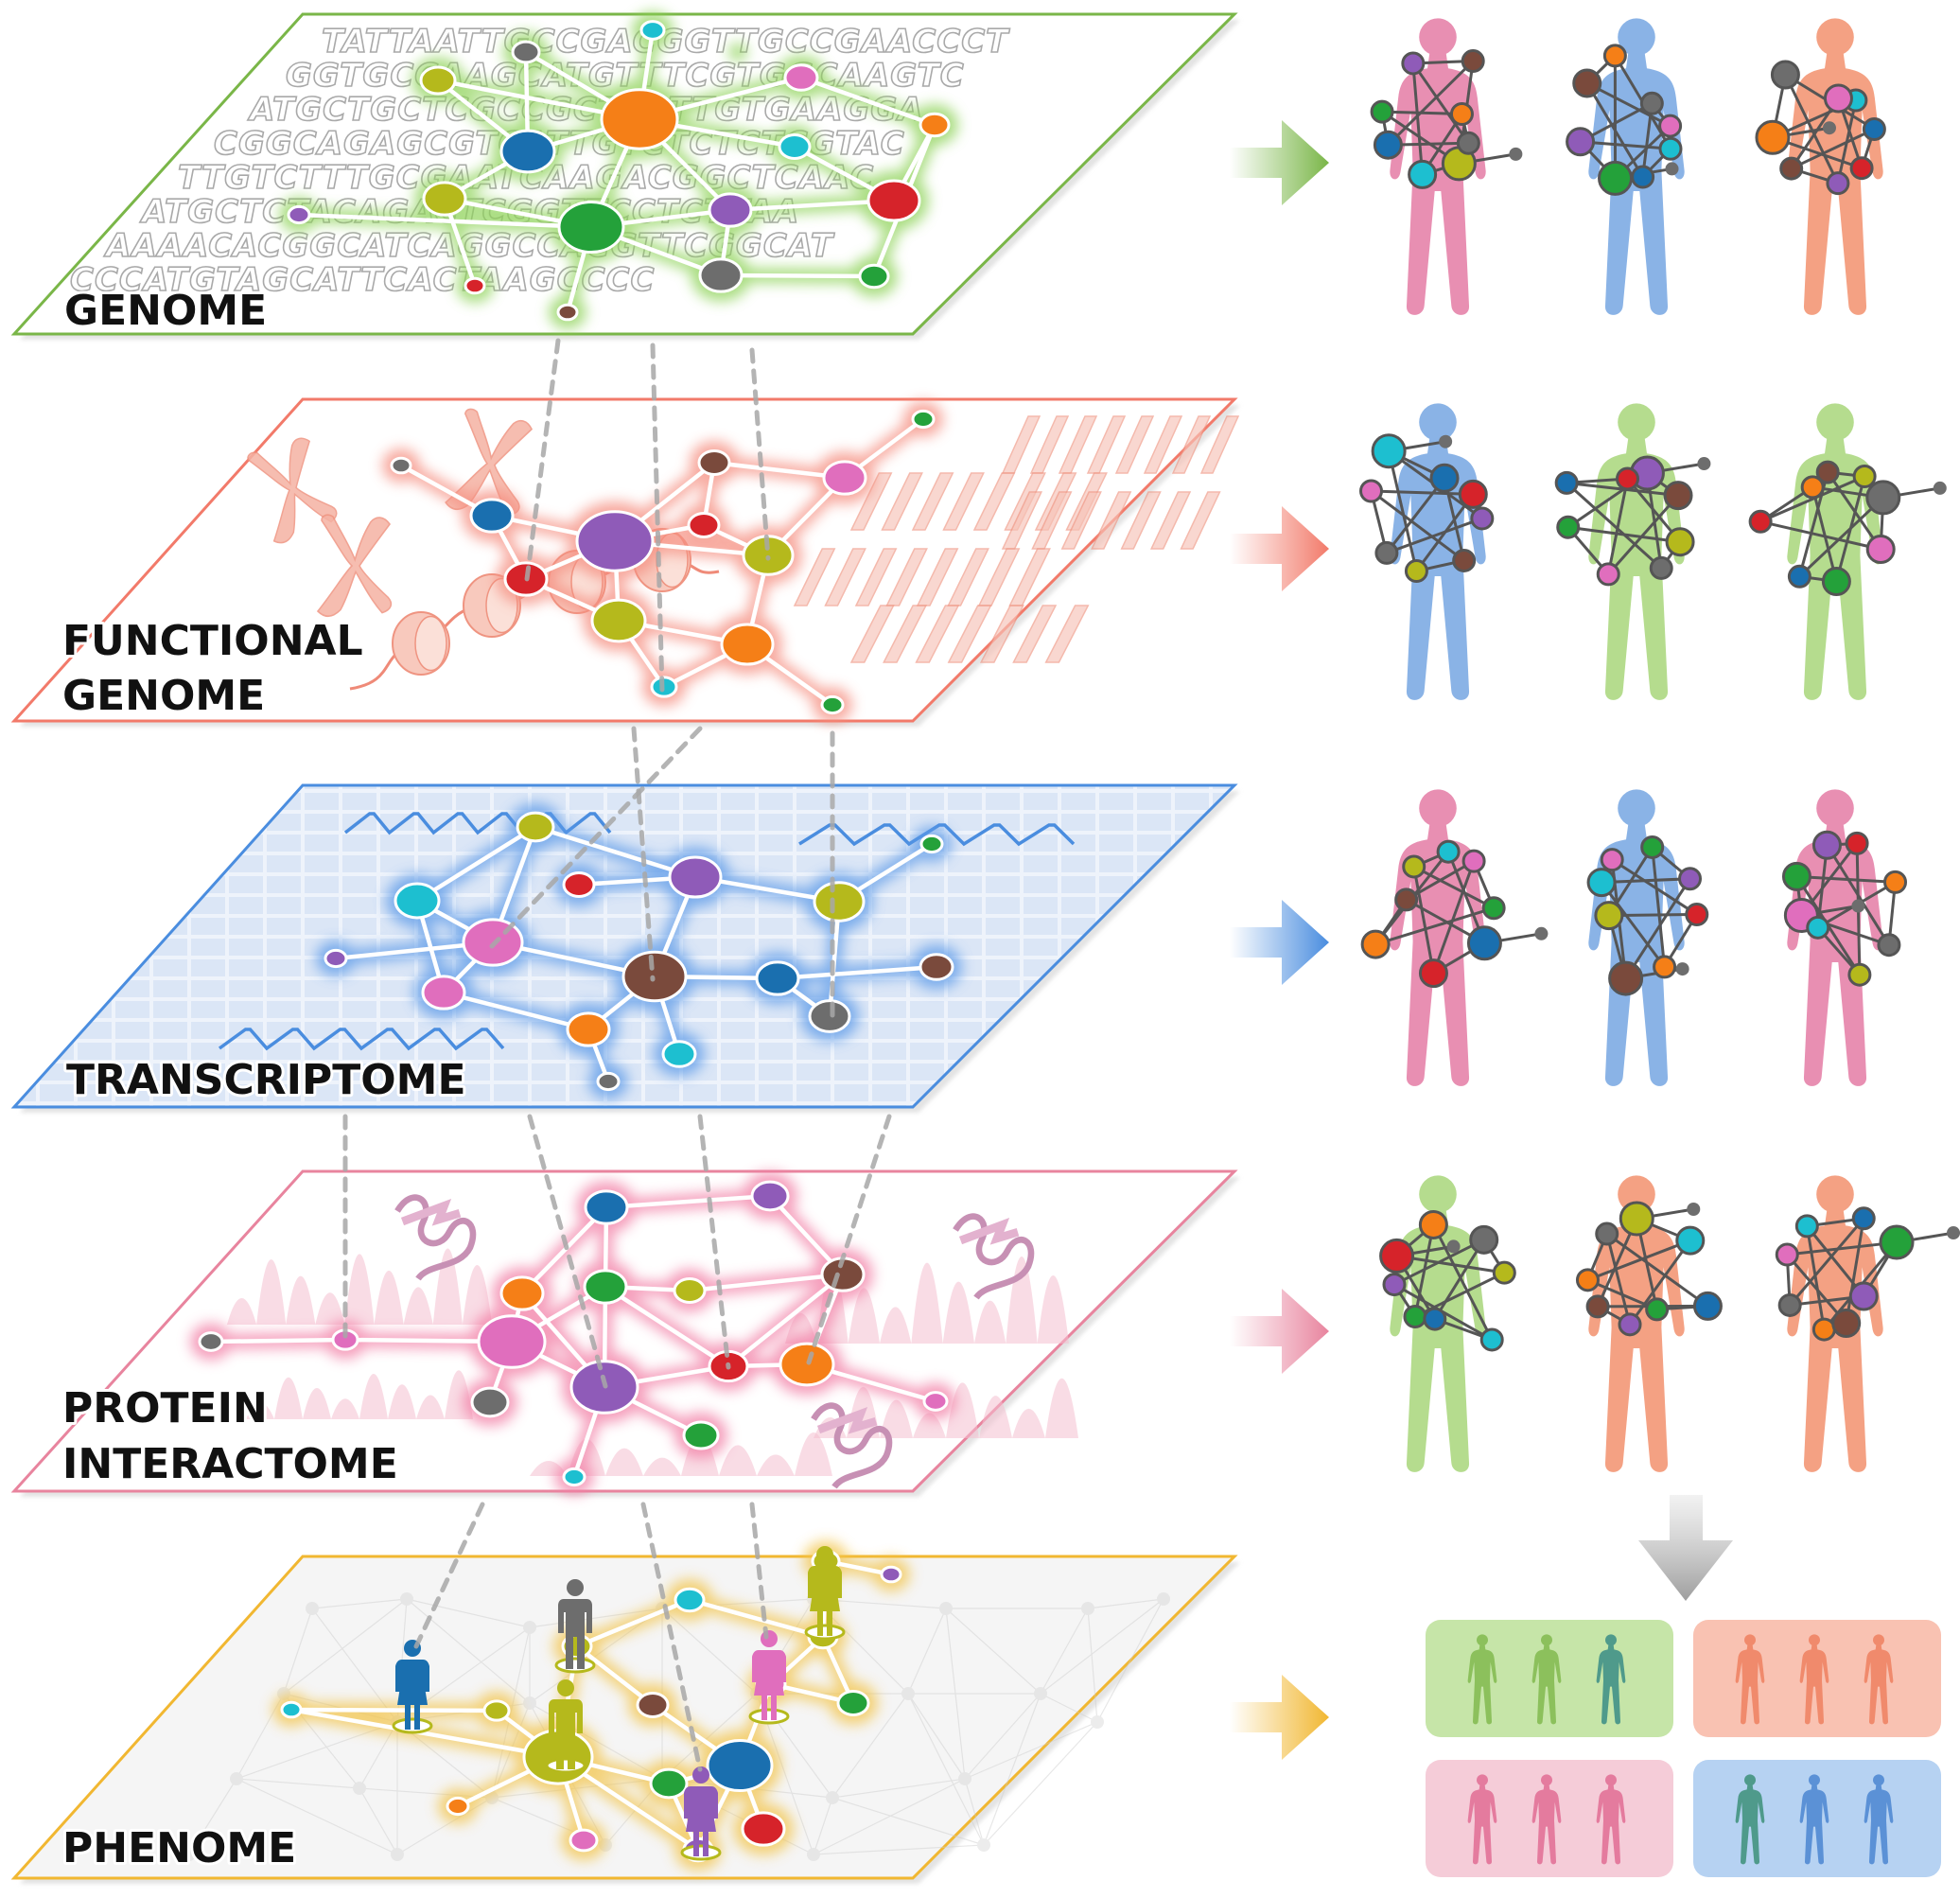  Describe the element at coordinates (763, 1829) in the screenshot. I see `network-node-red` at that location.